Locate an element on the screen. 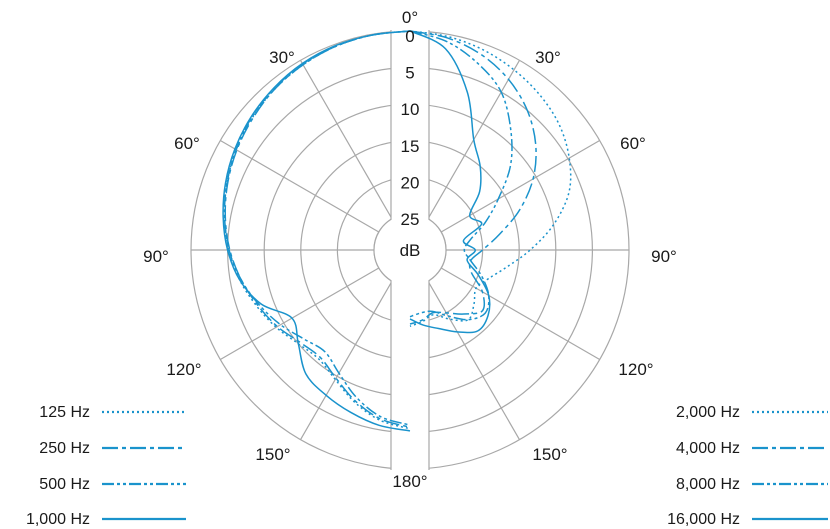  legend-label-right-2: 8,000 Hz is located at coordinates (708, 484).